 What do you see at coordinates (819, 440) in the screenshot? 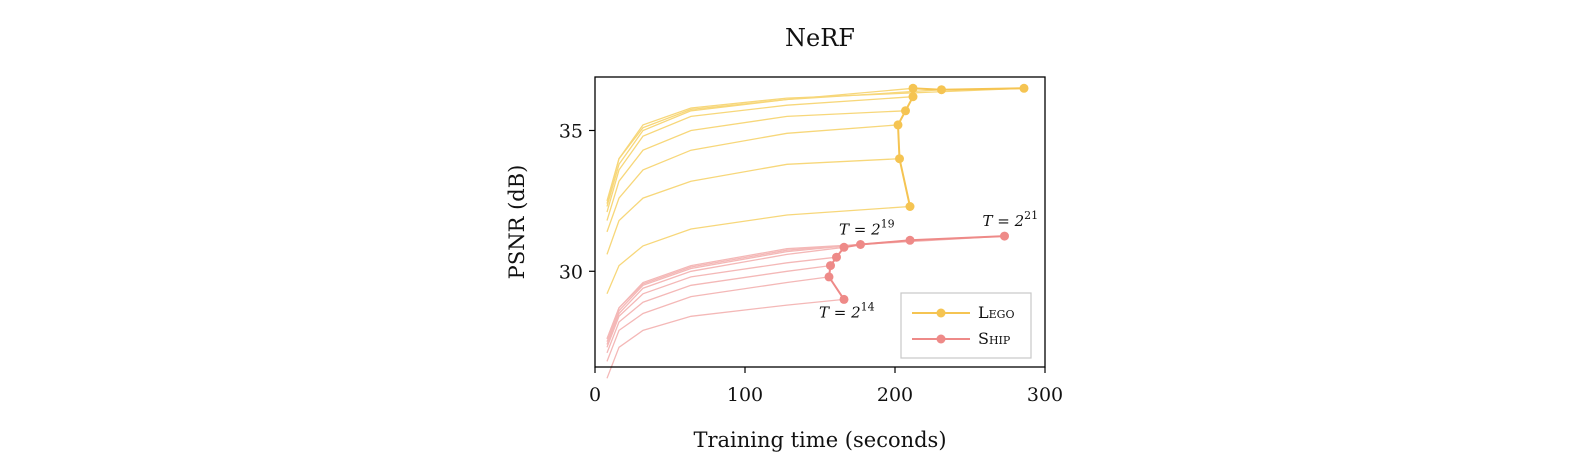
I see `x-axis-label: Training time (seconds)` at bounding box center [819, 440].